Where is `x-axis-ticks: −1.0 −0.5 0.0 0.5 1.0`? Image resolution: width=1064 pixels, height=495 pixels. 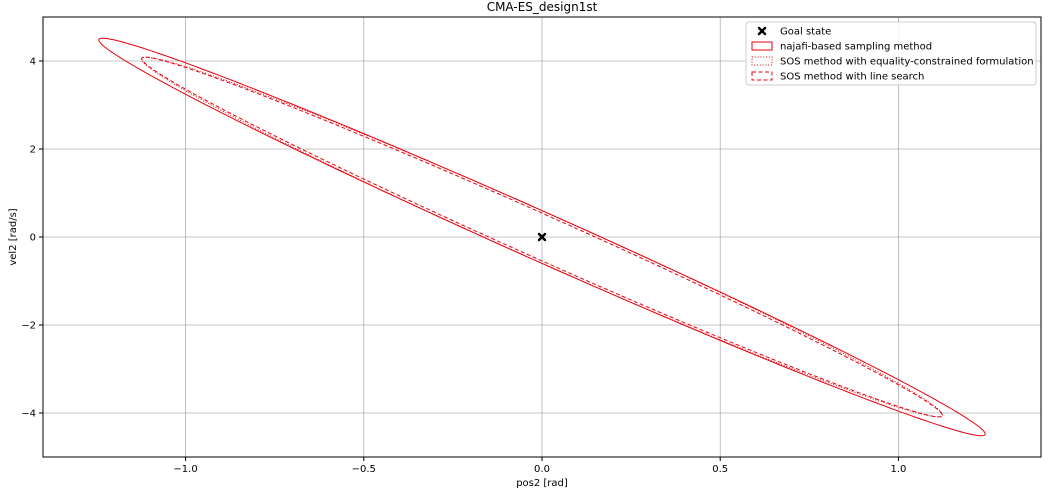
x-axis-ticks: −1.0 −0.5 0.0 0.5 1.0 is located at coordinates (539, 466).